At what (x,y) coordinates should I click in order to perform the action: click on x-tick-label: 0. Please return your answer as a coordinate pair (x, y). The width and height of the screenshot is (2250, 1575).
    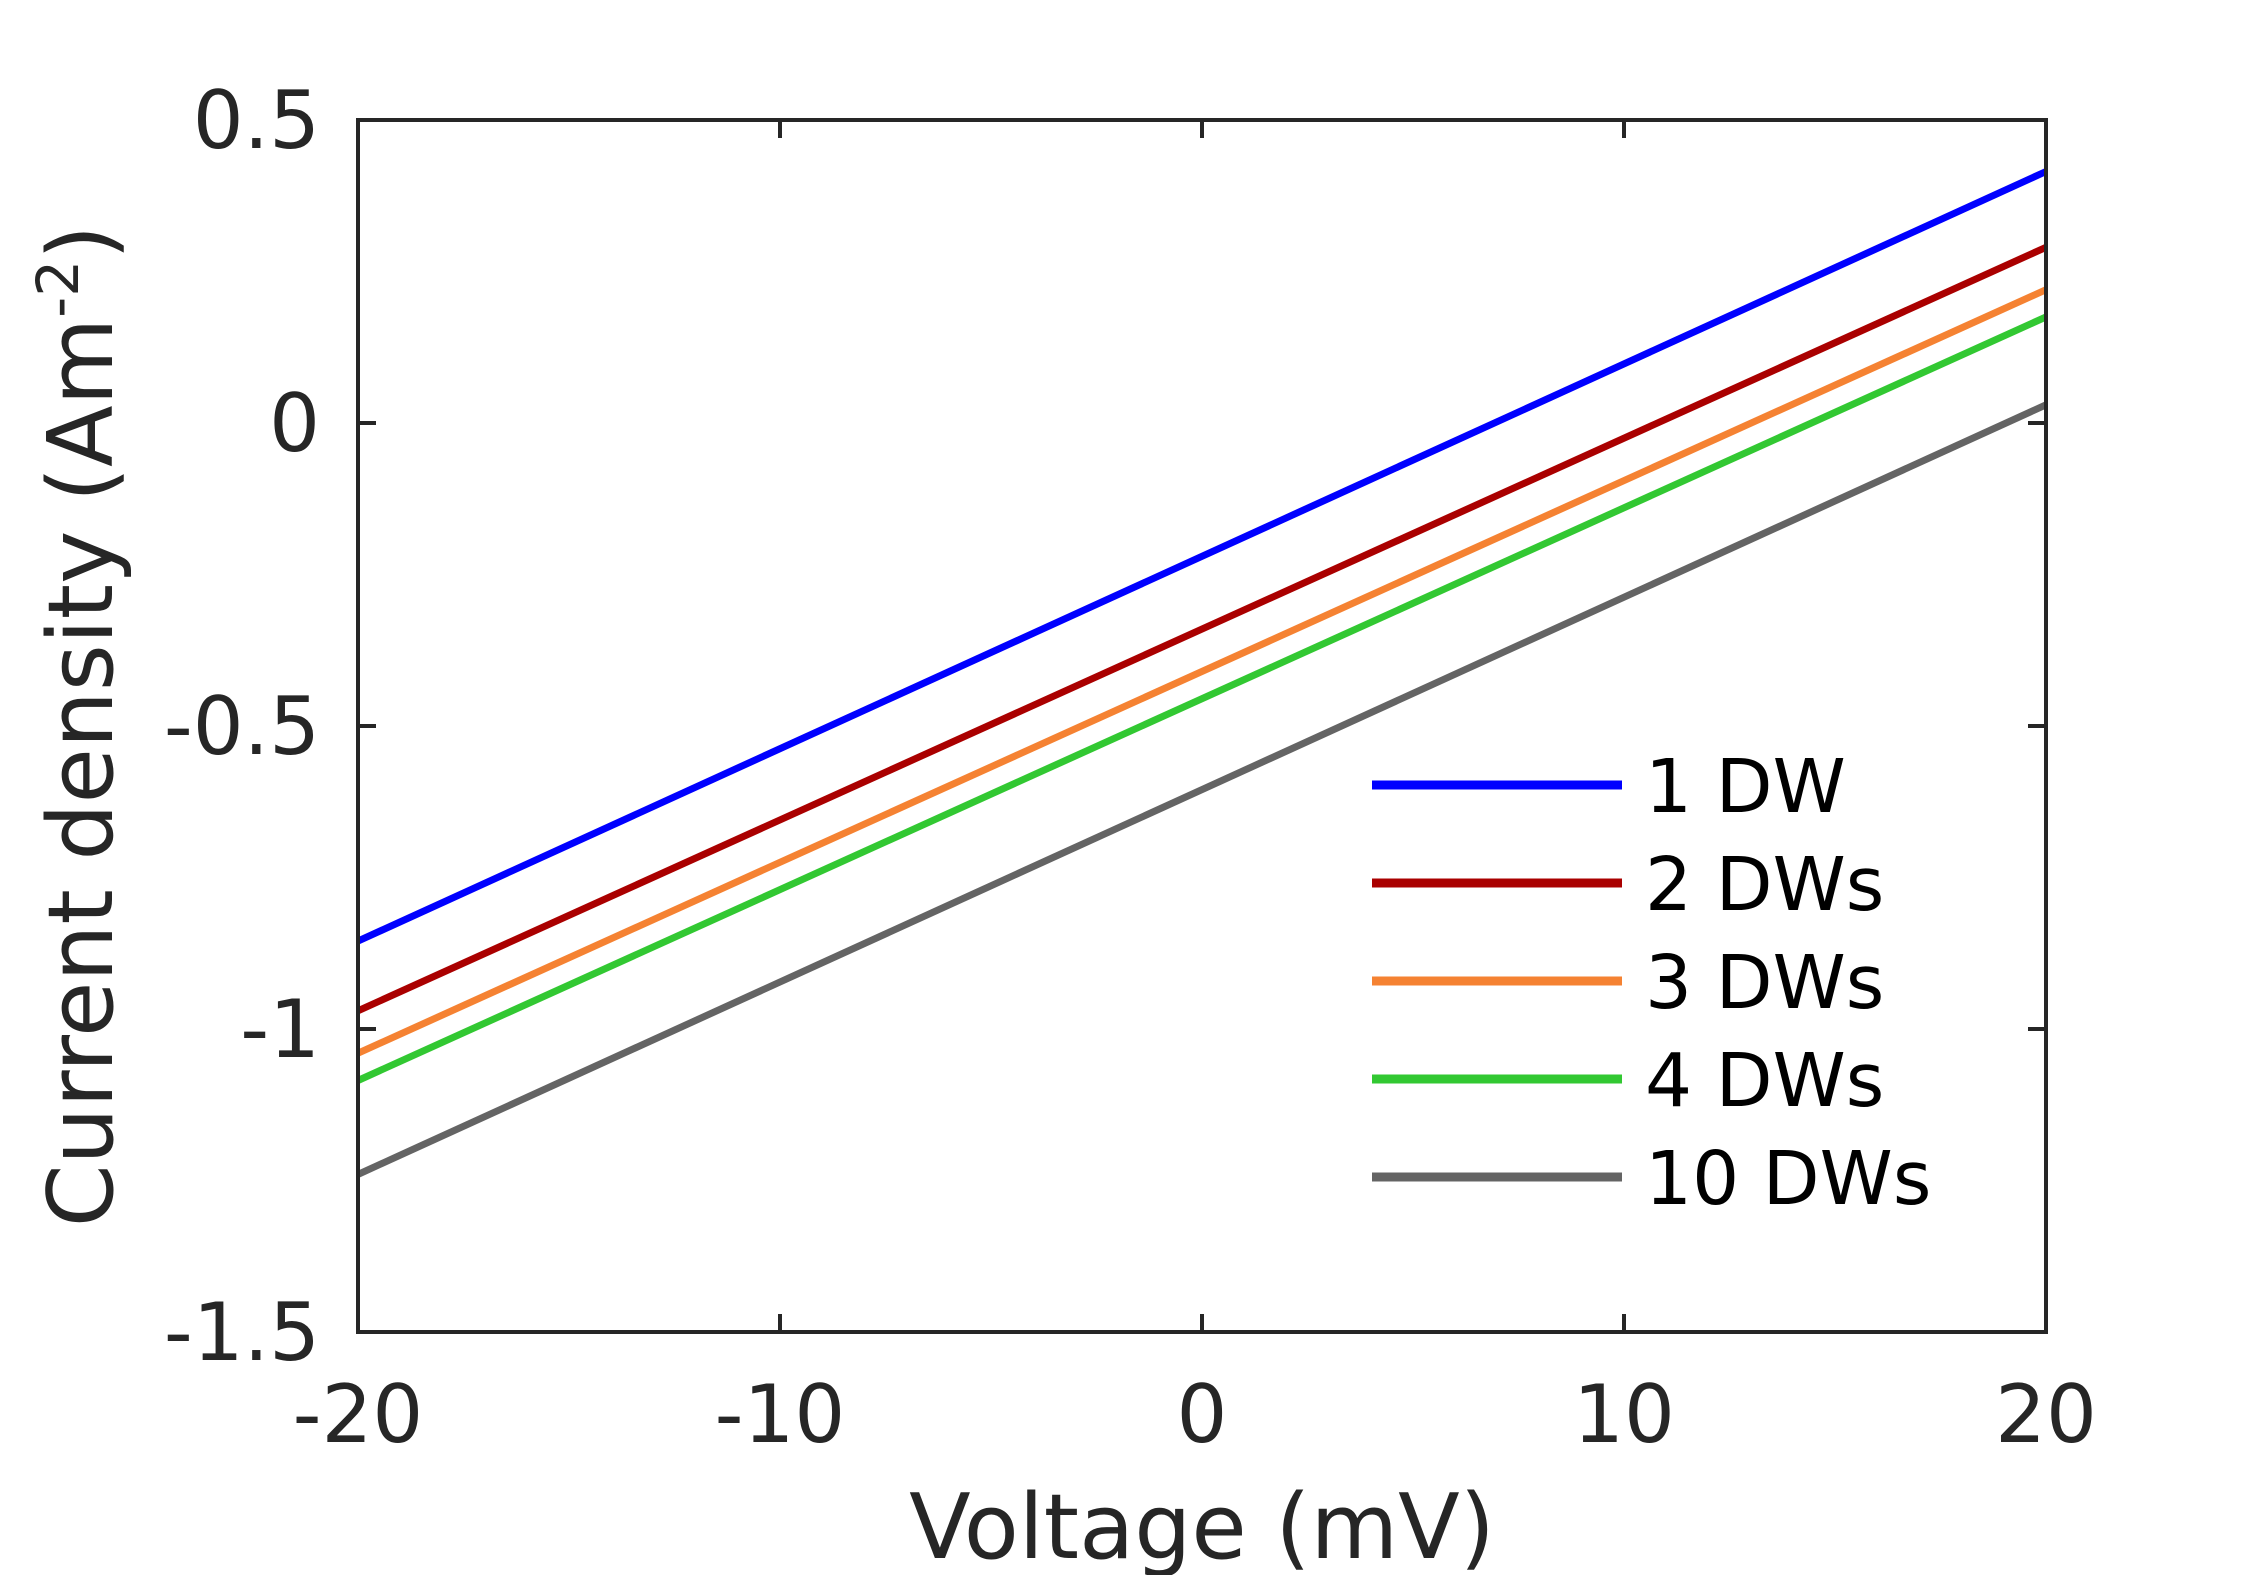
    Looking at the image, I should click on (1202, 1414).